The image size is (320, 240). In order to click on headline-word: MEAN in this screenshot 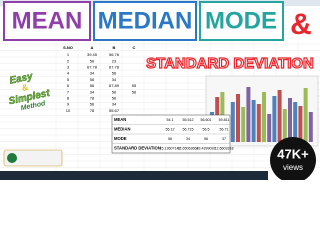, I will do `click(47, 20)`.